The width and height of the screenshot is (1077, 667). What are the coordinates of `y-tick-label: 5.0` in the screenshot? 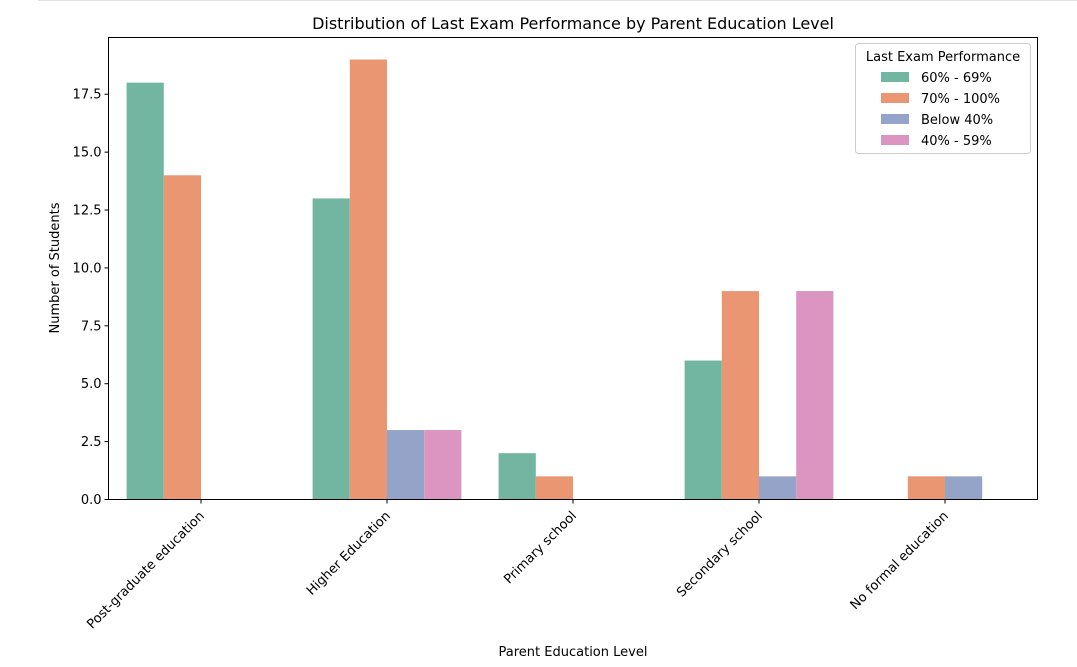 It's located at (91, 384).